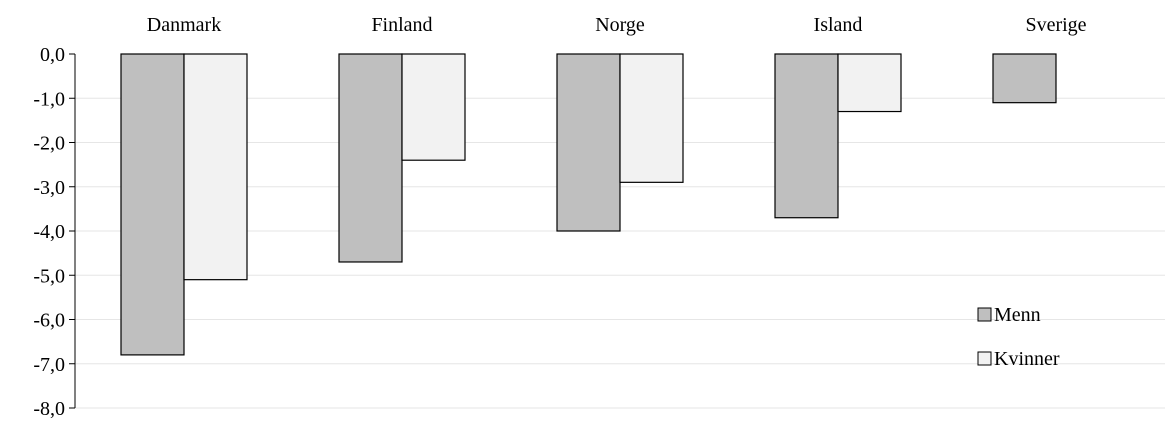 This screenshot has height=427, width=1176. Describe the element at coordinates (1018, 337) in the screenshot. I see `legend: Menn Kvinner` at that location.